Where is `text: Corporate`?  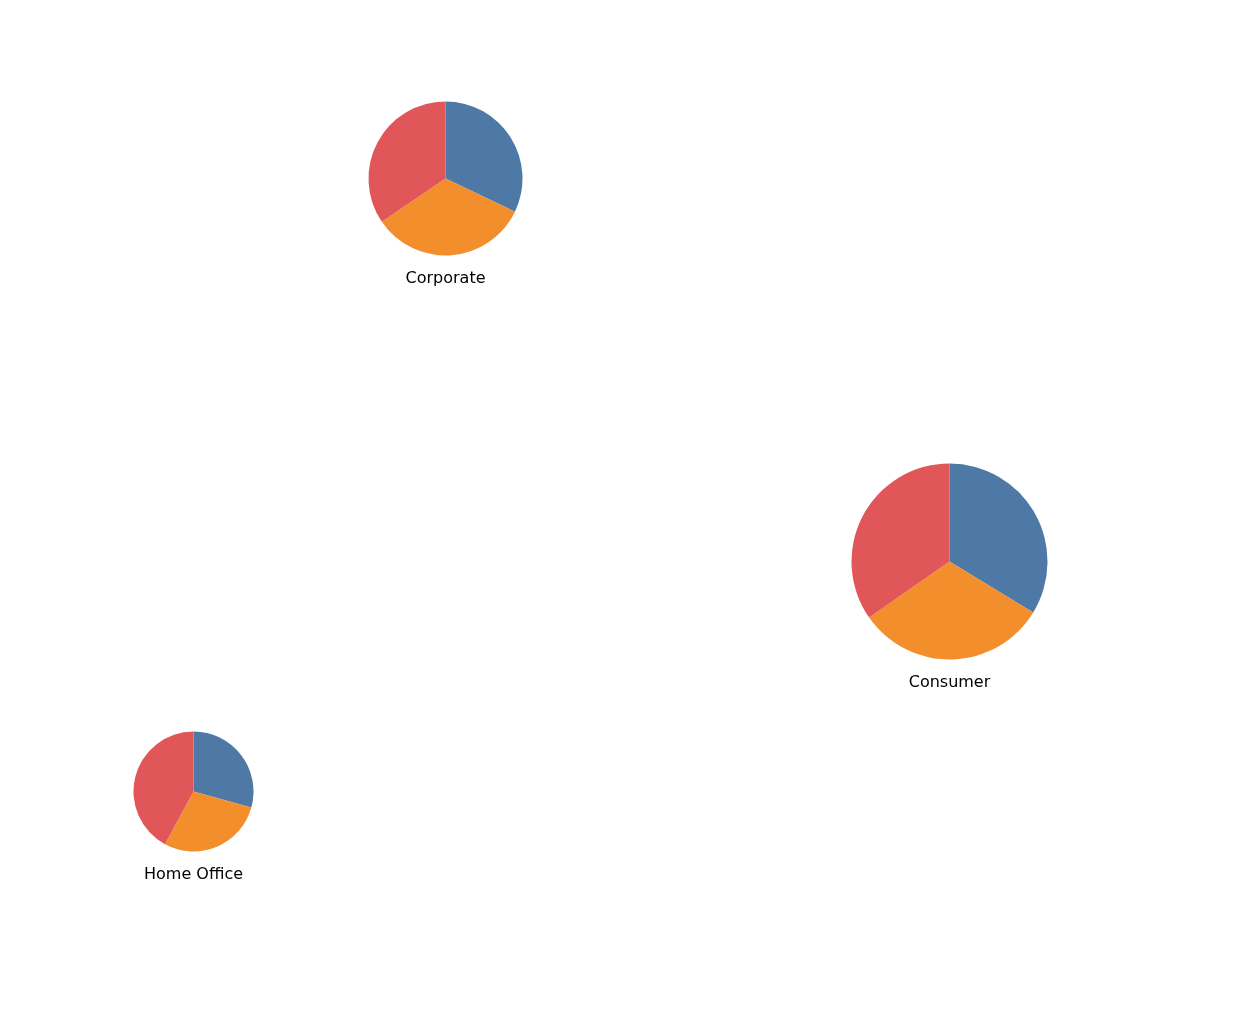 text: Corporate is located at coordinates (445, 277).